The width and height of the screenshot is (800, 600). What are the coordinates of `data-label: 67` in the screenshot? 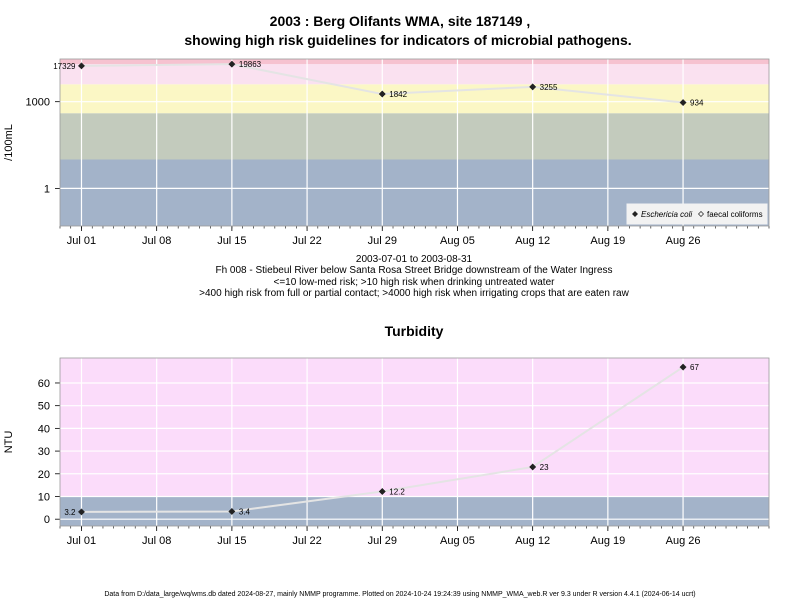 It's located at (694, 367).